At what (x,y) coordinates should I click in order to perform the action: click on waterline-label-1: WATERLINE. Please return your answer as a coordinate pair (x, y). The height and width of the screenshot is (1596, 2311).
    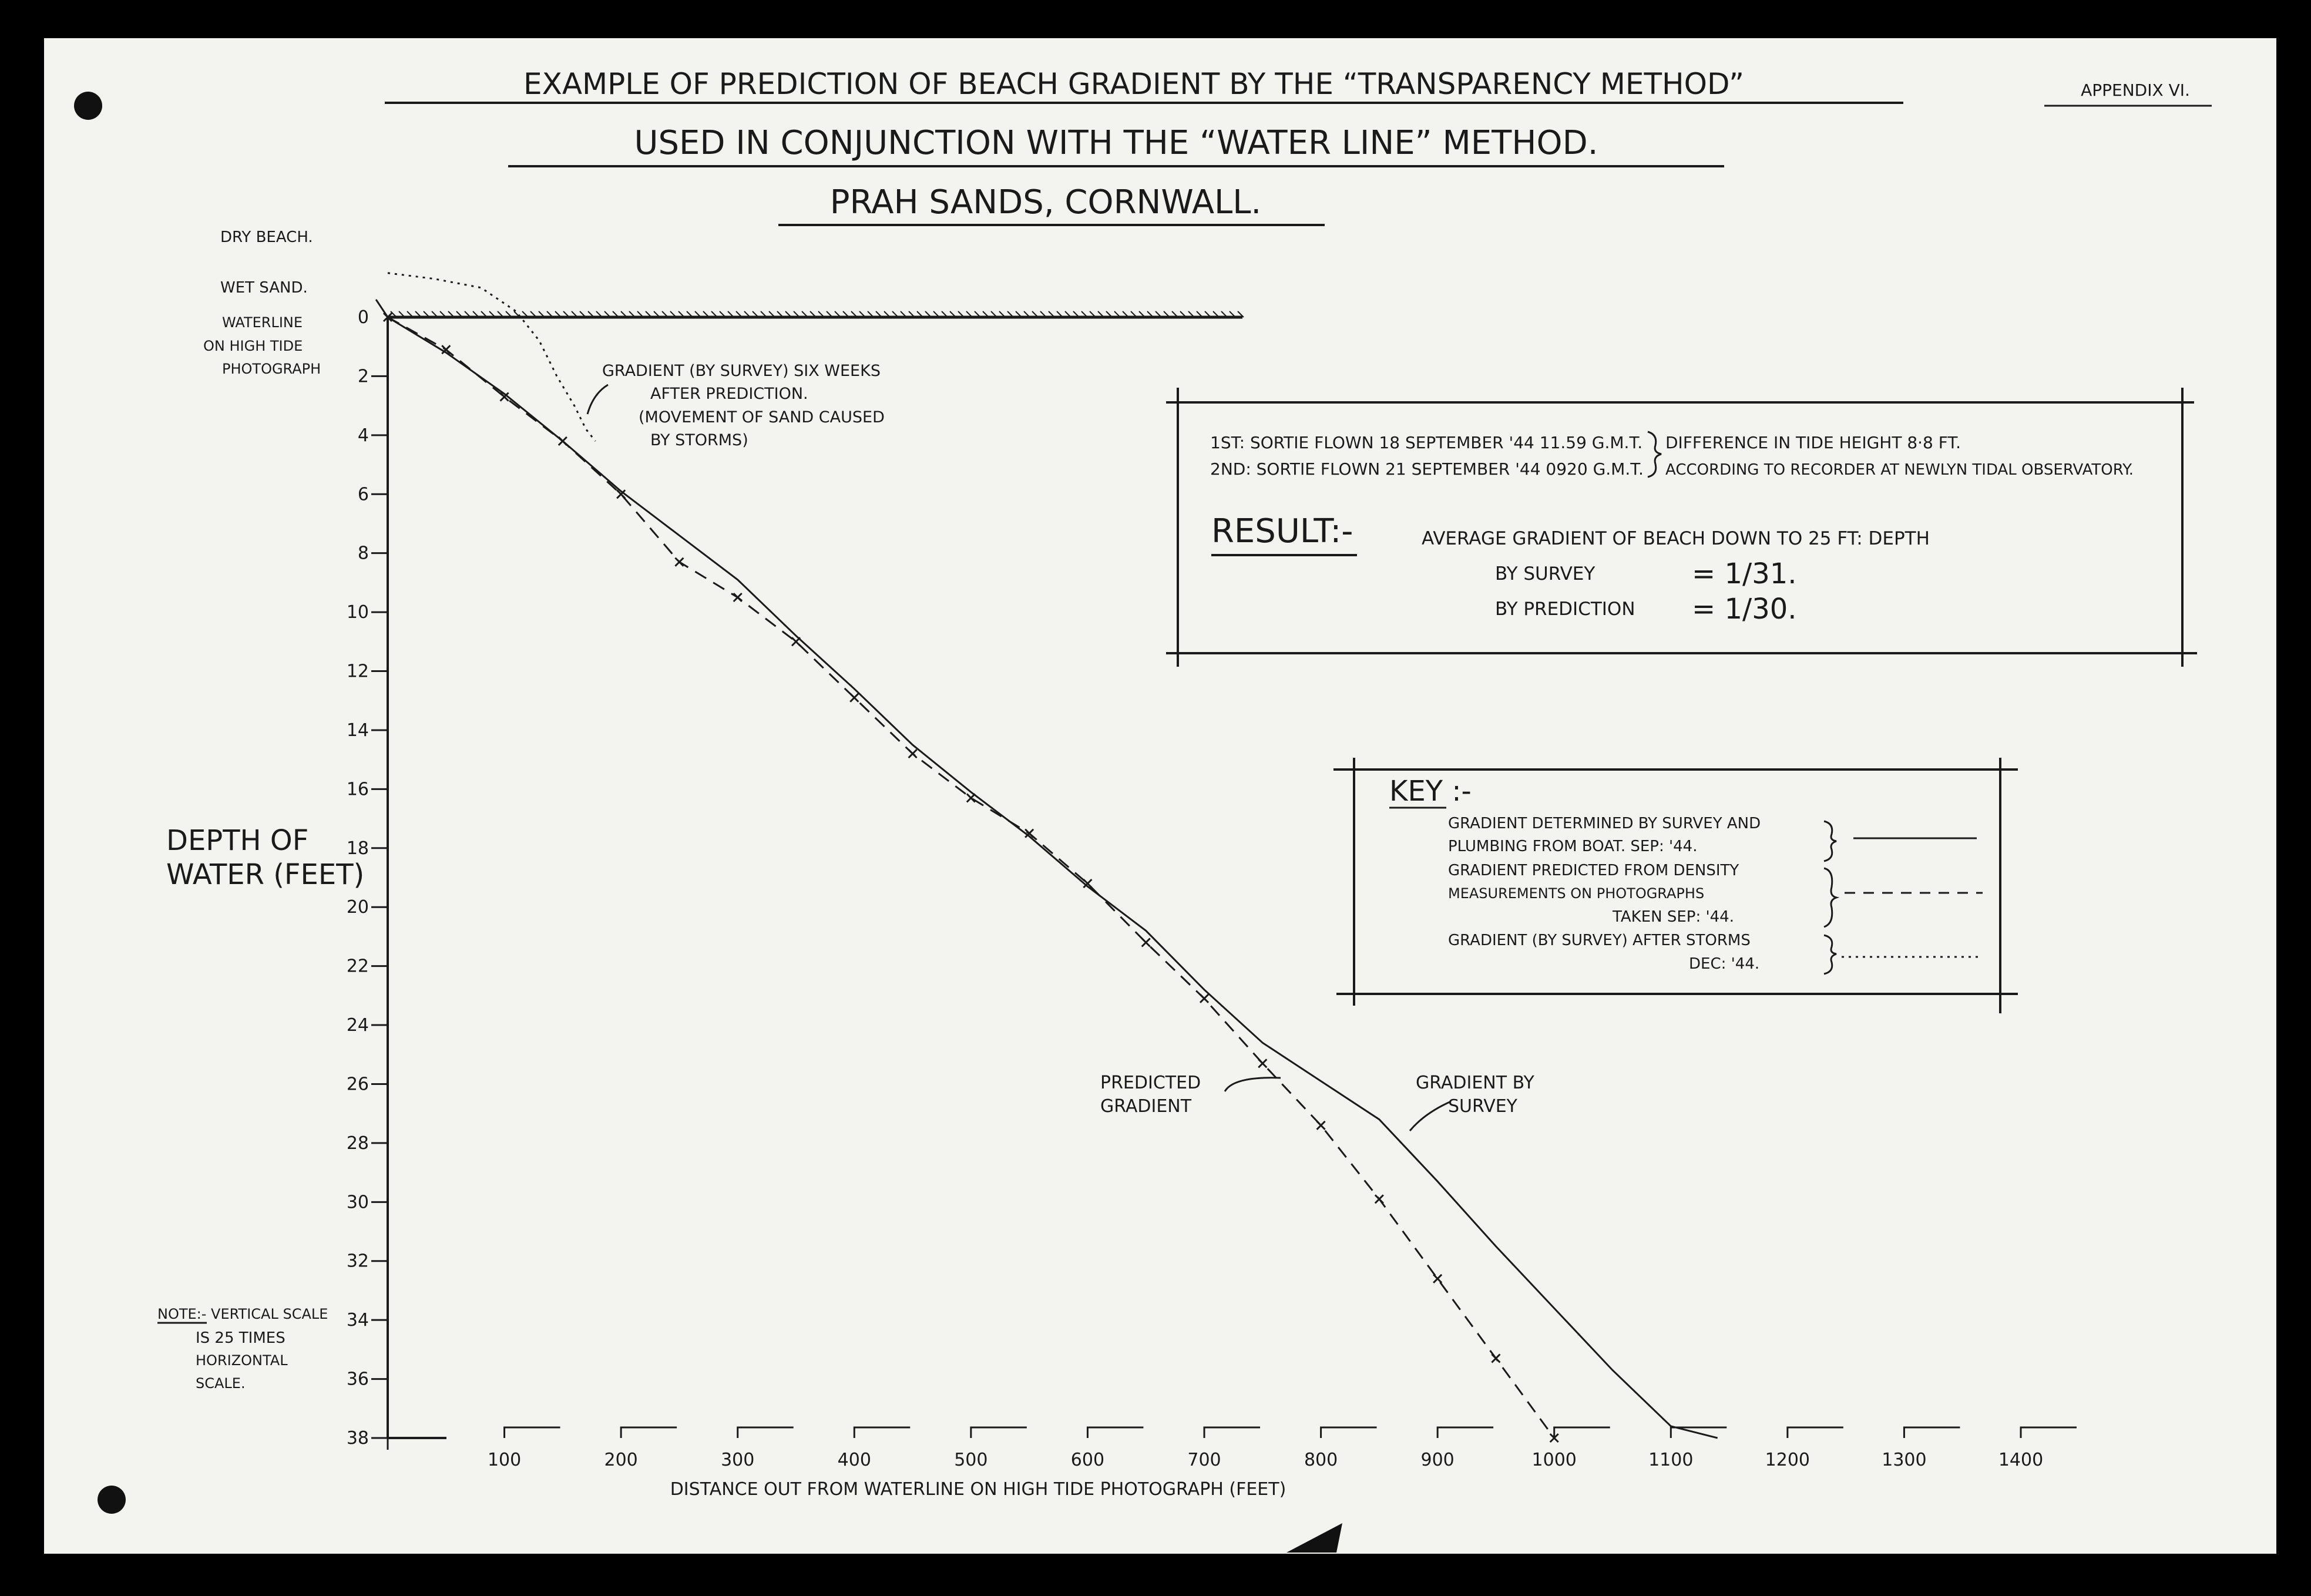
    Looking at the image, I should click on (262, 322).